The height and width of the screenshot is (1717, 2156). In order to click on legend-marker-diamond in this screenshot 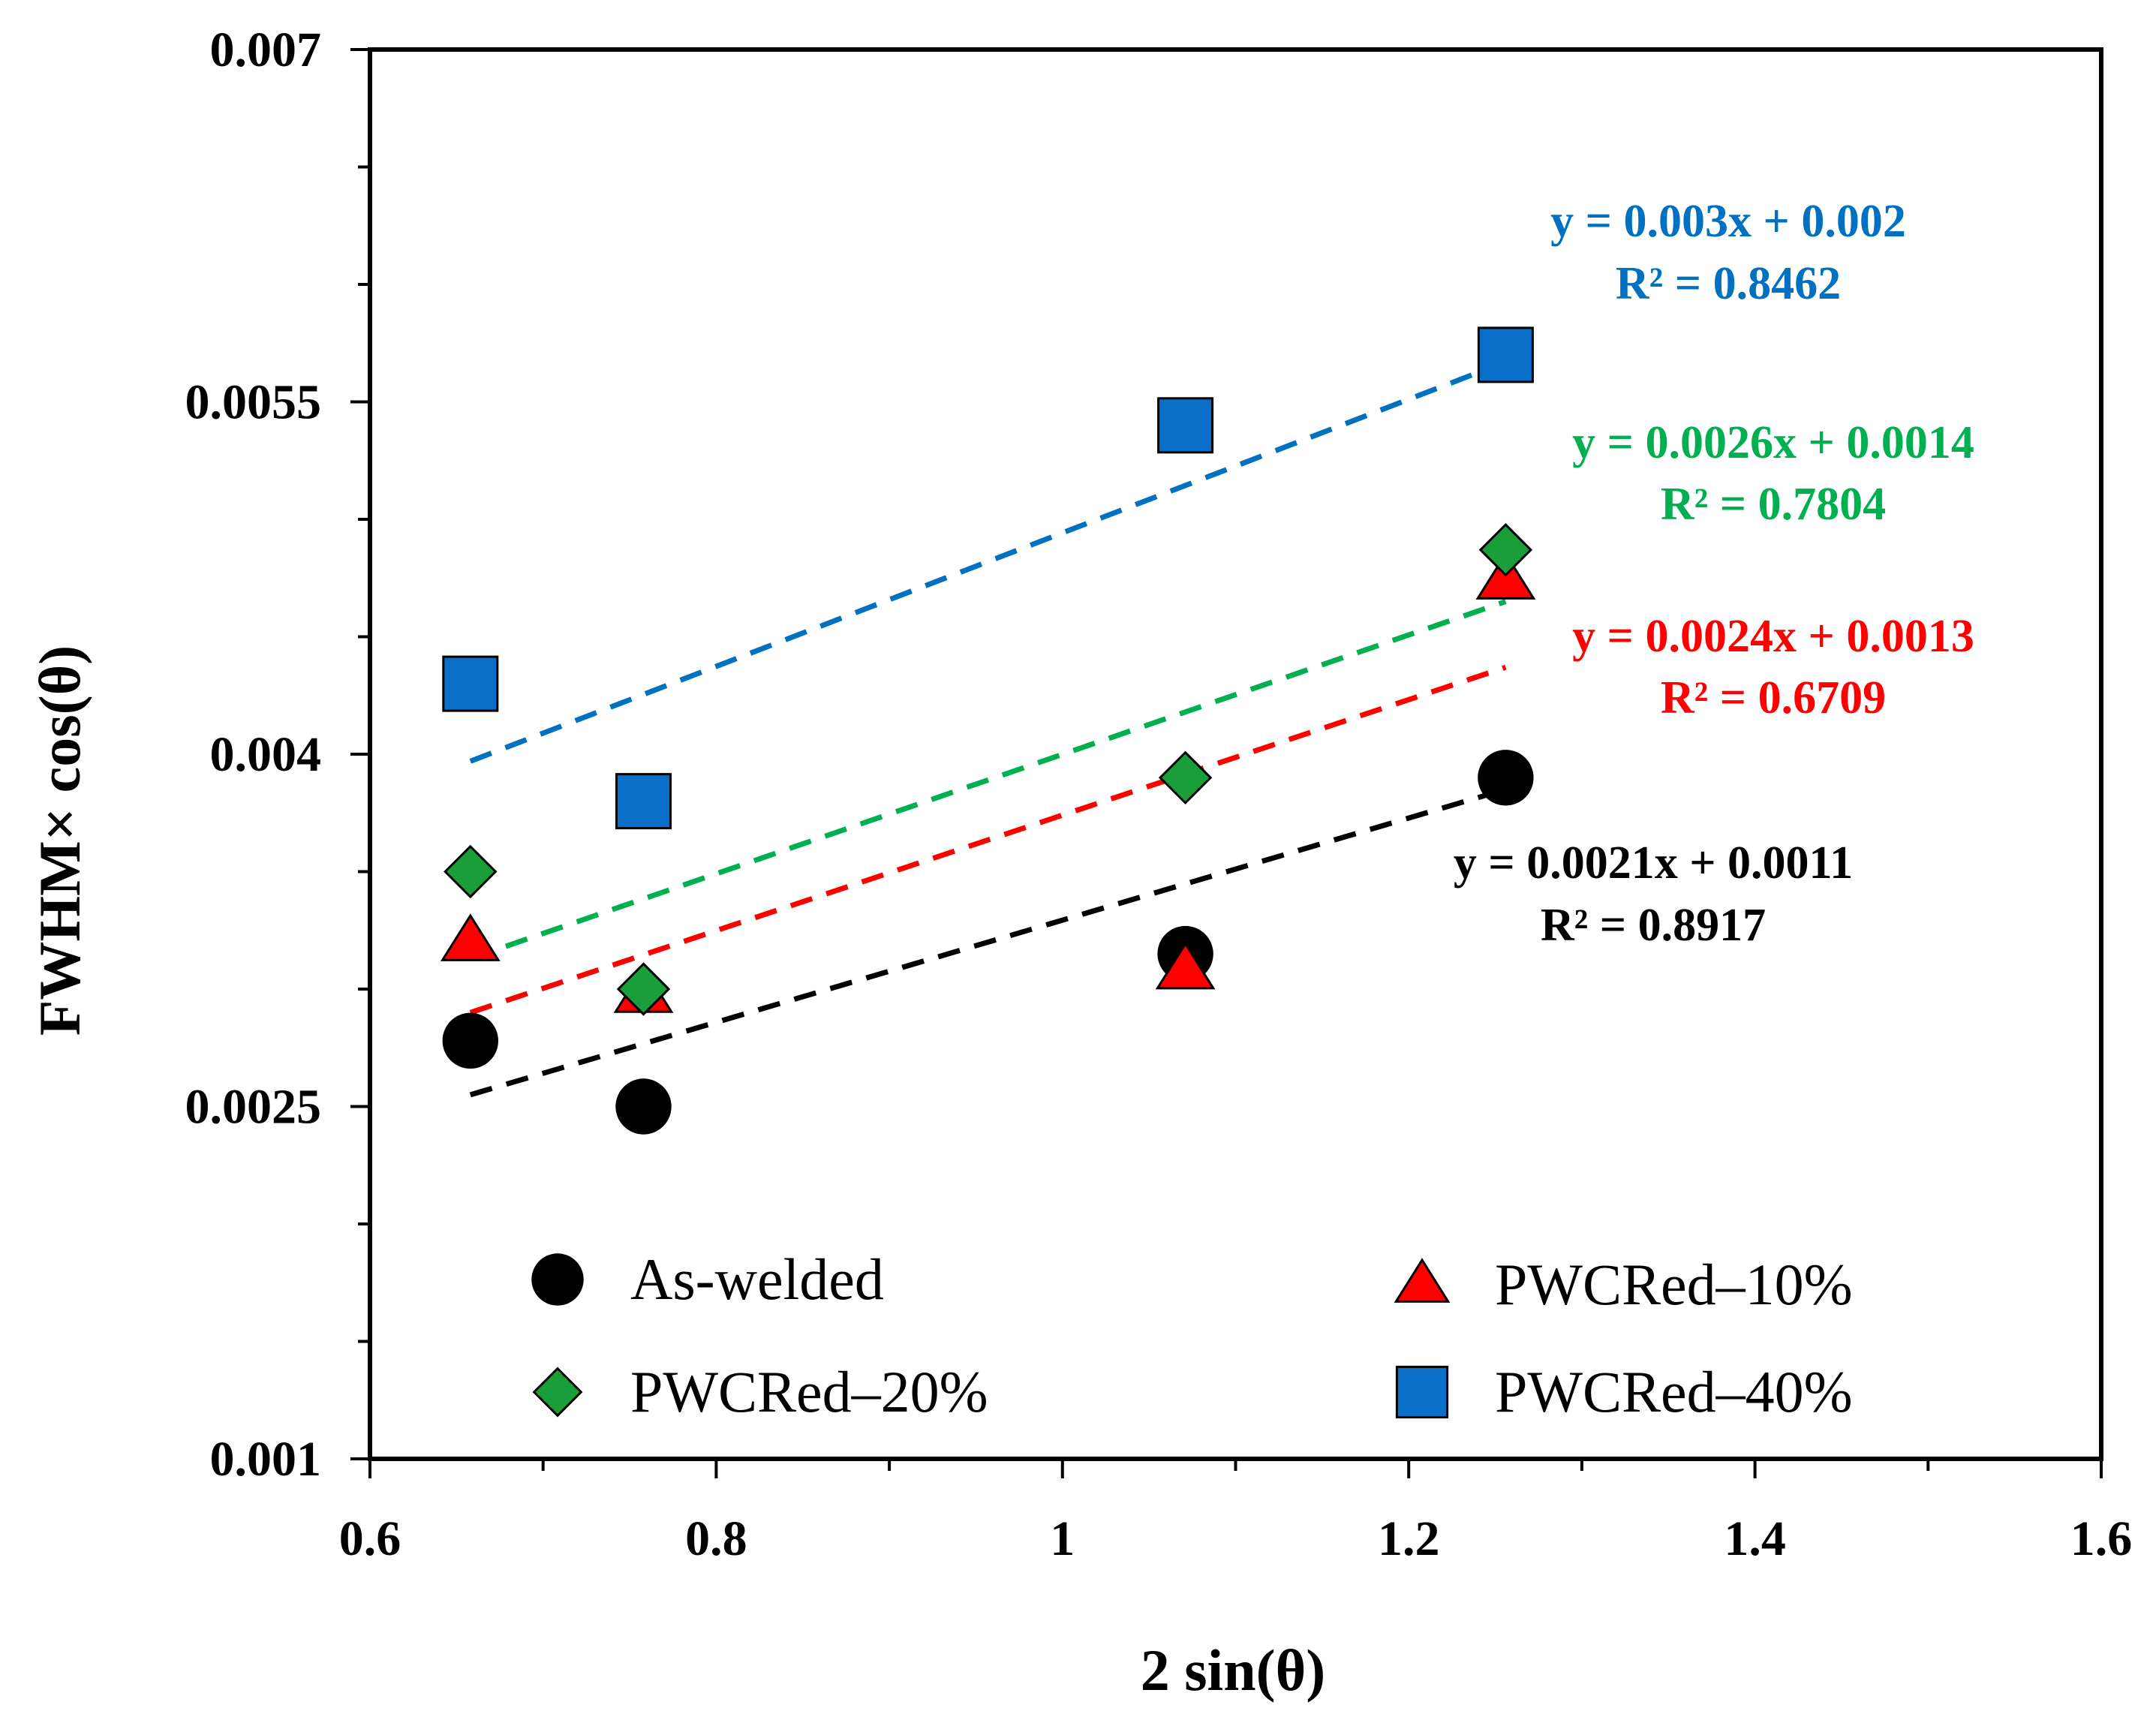, I will do `click(557, 1392)`.